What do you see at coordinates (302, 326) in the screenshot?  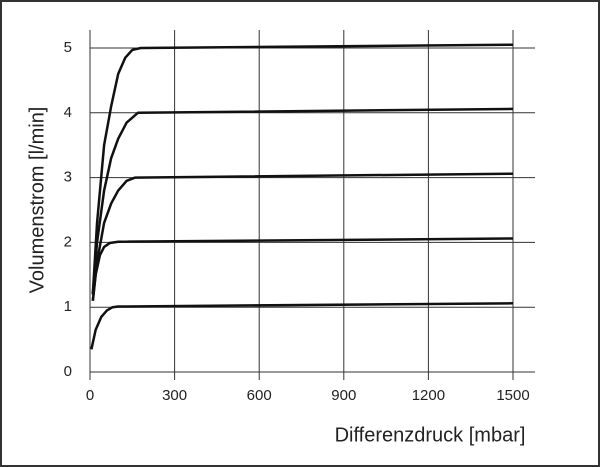 I see `data-line` at bounding box center [302, 326].